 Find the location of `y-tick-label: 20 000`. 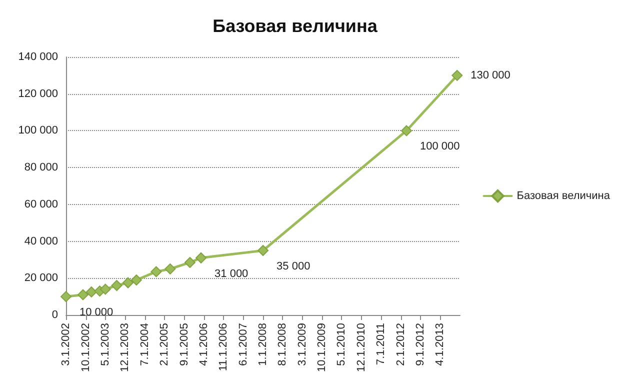

y-tick-label: 20 000 is located at coordinates (41, 278).